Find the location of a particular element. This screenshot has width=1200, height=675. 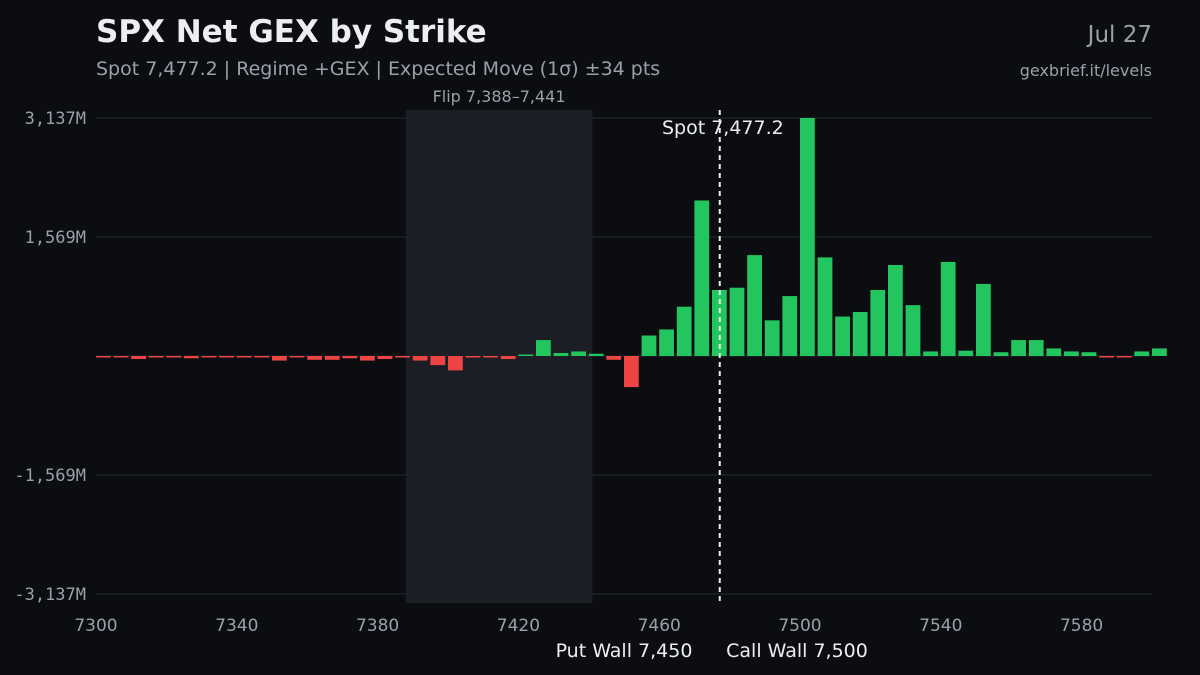

x-tick-label: 7380 is located at coordinates (377, 626).